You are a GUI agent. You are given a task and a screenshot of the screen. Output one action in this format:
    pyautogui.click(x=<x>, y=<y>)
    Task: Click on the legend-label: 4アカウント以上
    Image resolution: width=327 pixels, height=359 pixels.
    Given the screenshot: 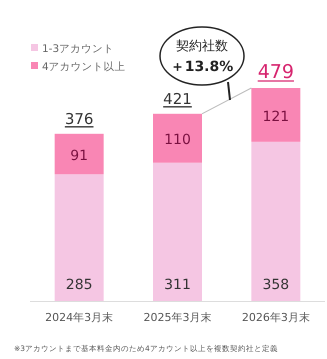 What is the action you would take?
    pyautogui.click(x=84, y=66)
    